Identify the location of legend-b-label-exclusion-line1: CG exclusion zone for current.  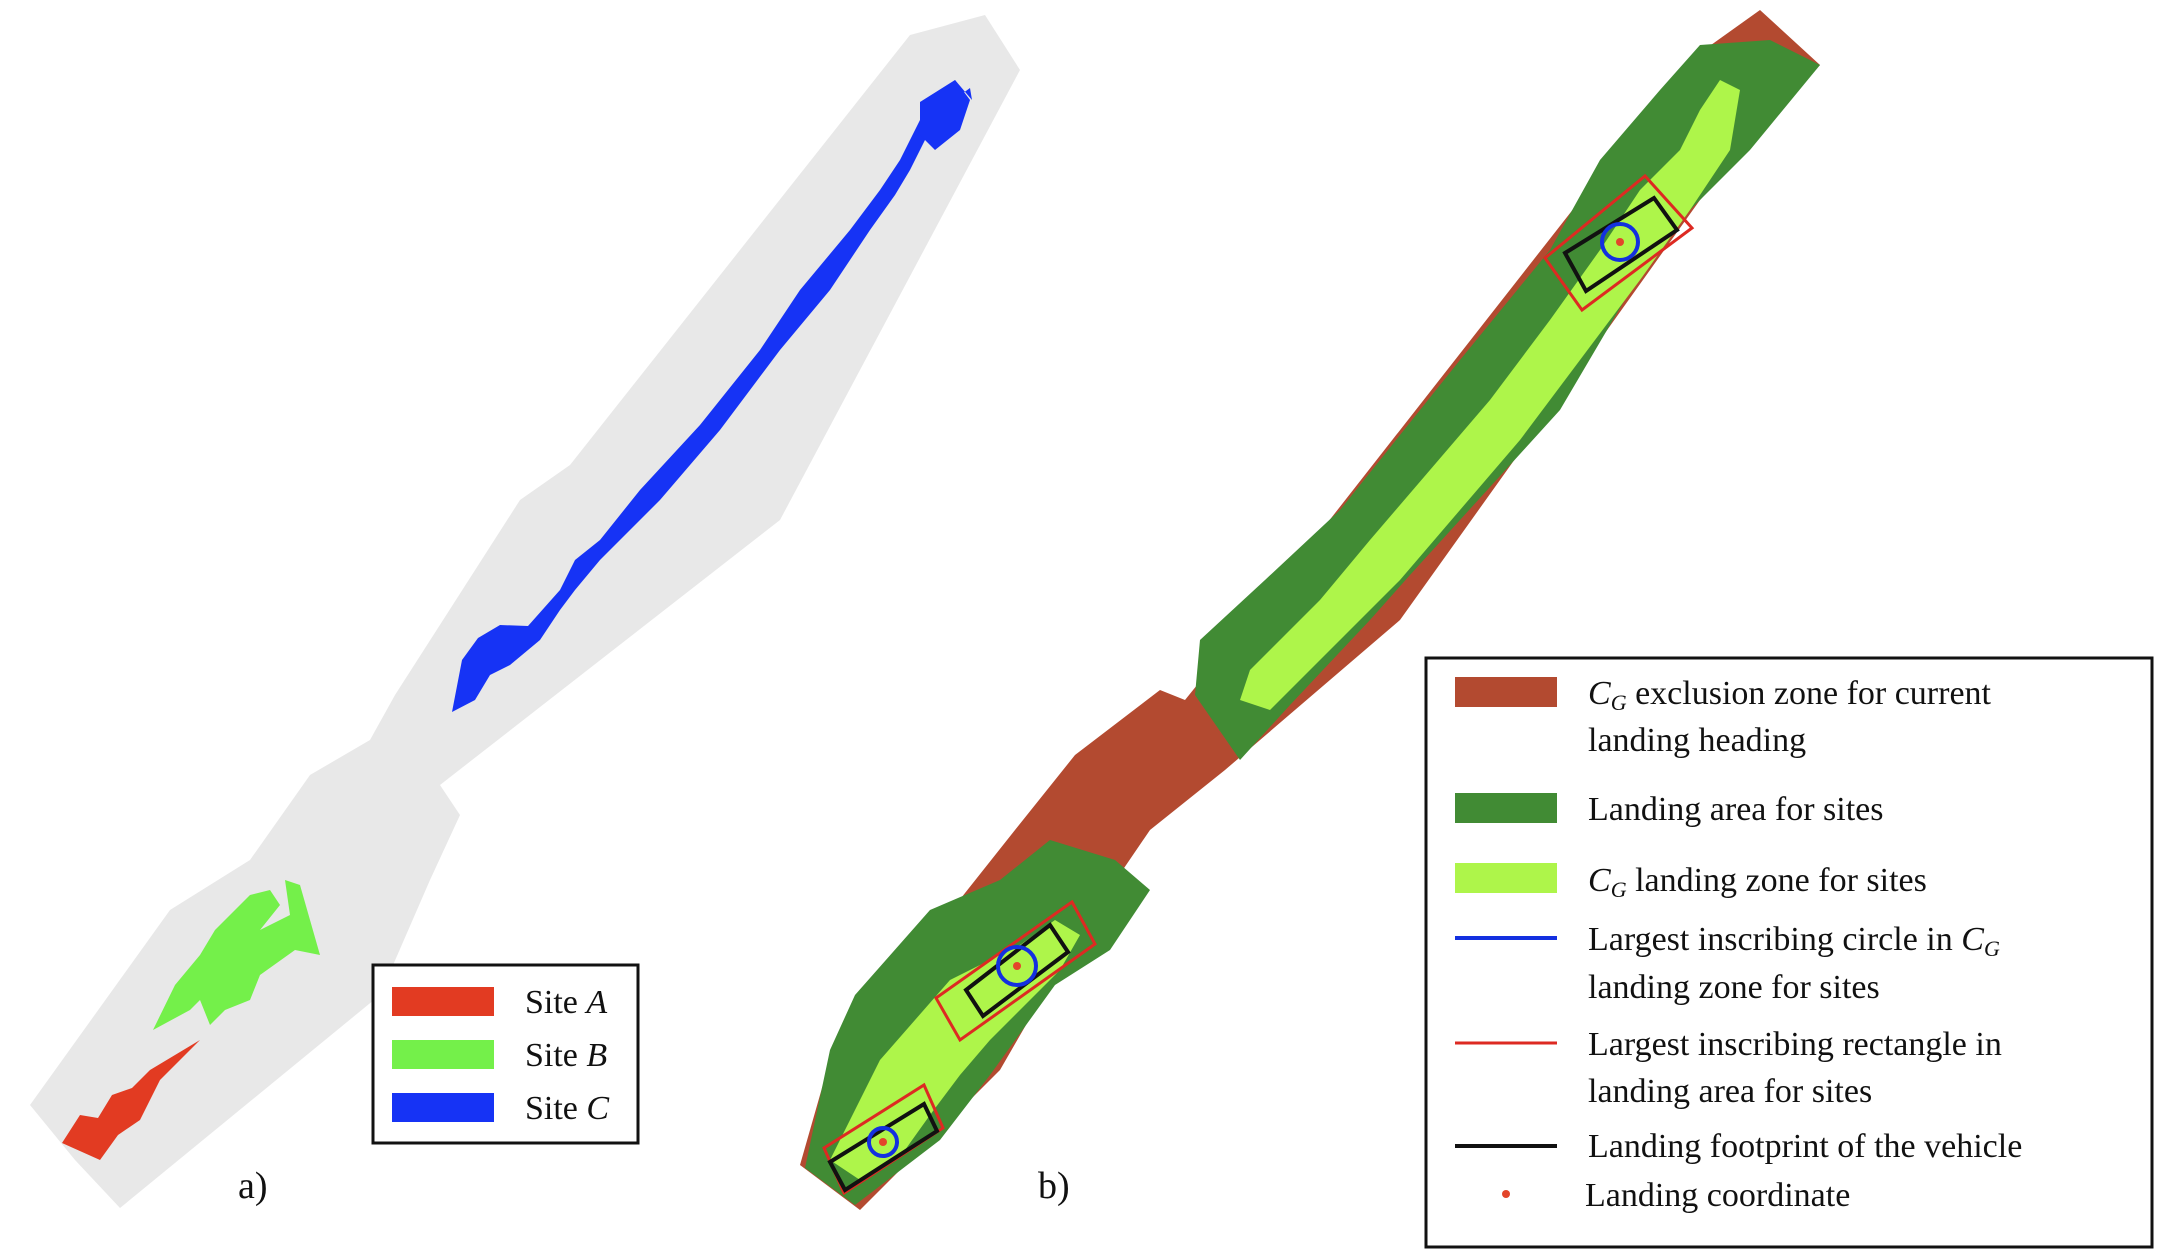
(1790, 695).